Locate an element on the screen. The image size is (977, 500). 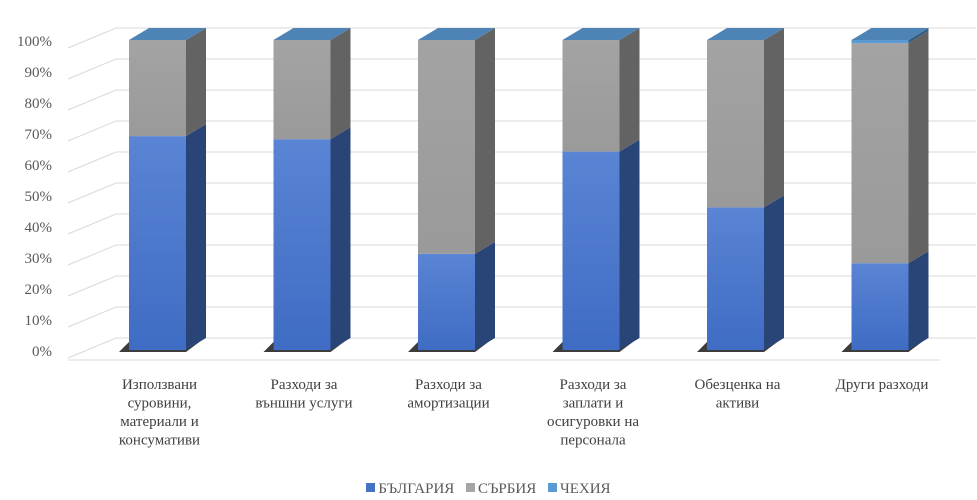
x-tick-label: Разходи за външни услуги is located at coordinates (303, 394).